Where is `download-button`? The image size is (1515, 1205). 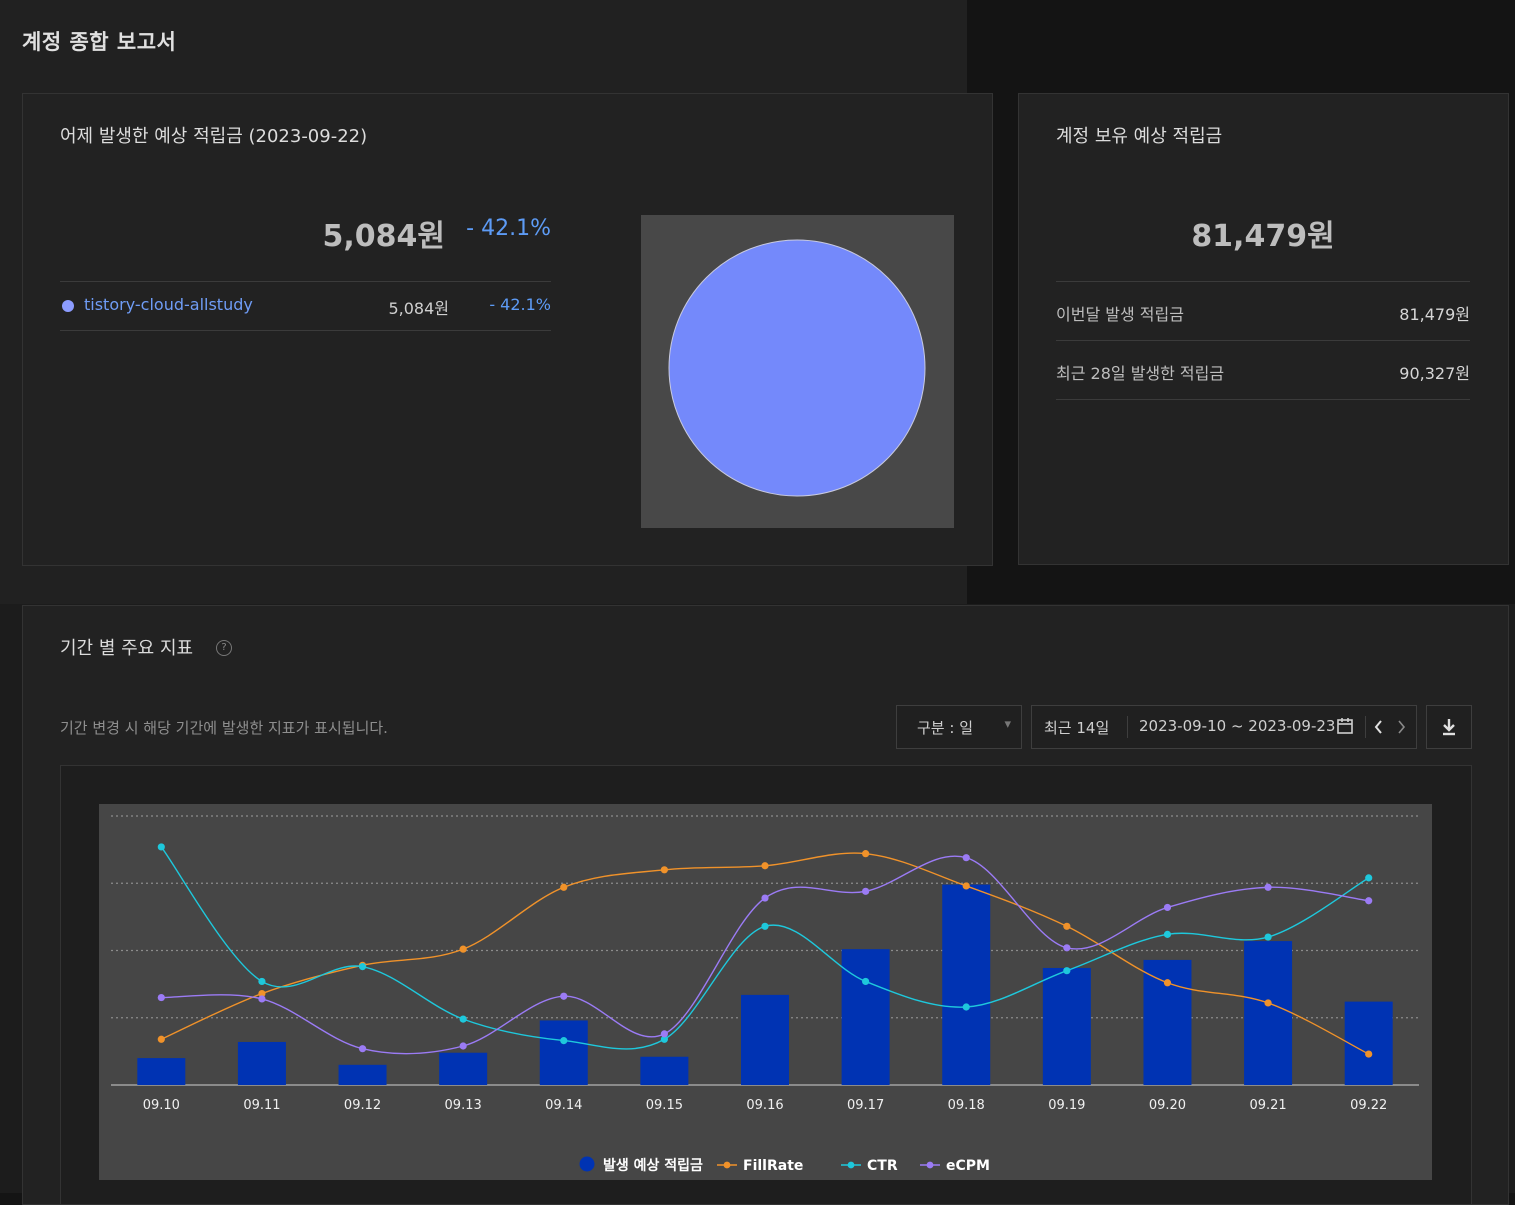
download-button is located at coordinates (1449, 727).